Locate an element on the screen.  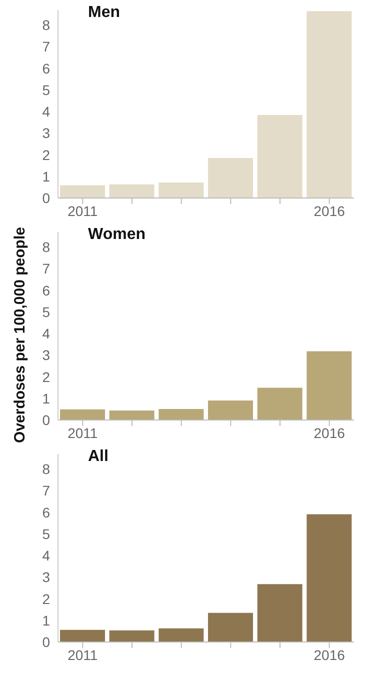
chart-title: Women is located at coordinates (117, 235).